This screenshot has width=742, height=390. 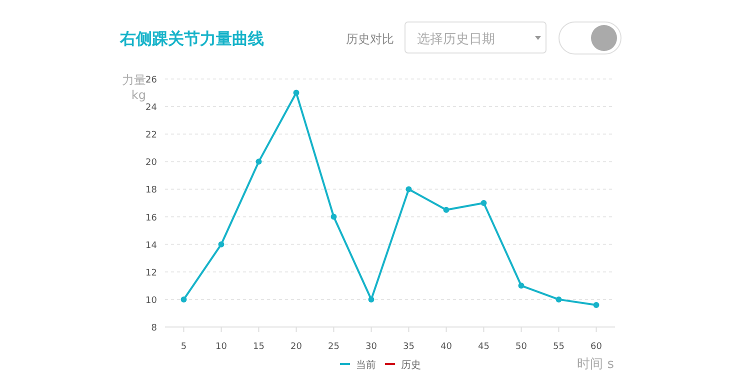 I want to click on y-tick-label: 16, so click(x=152, y=218).